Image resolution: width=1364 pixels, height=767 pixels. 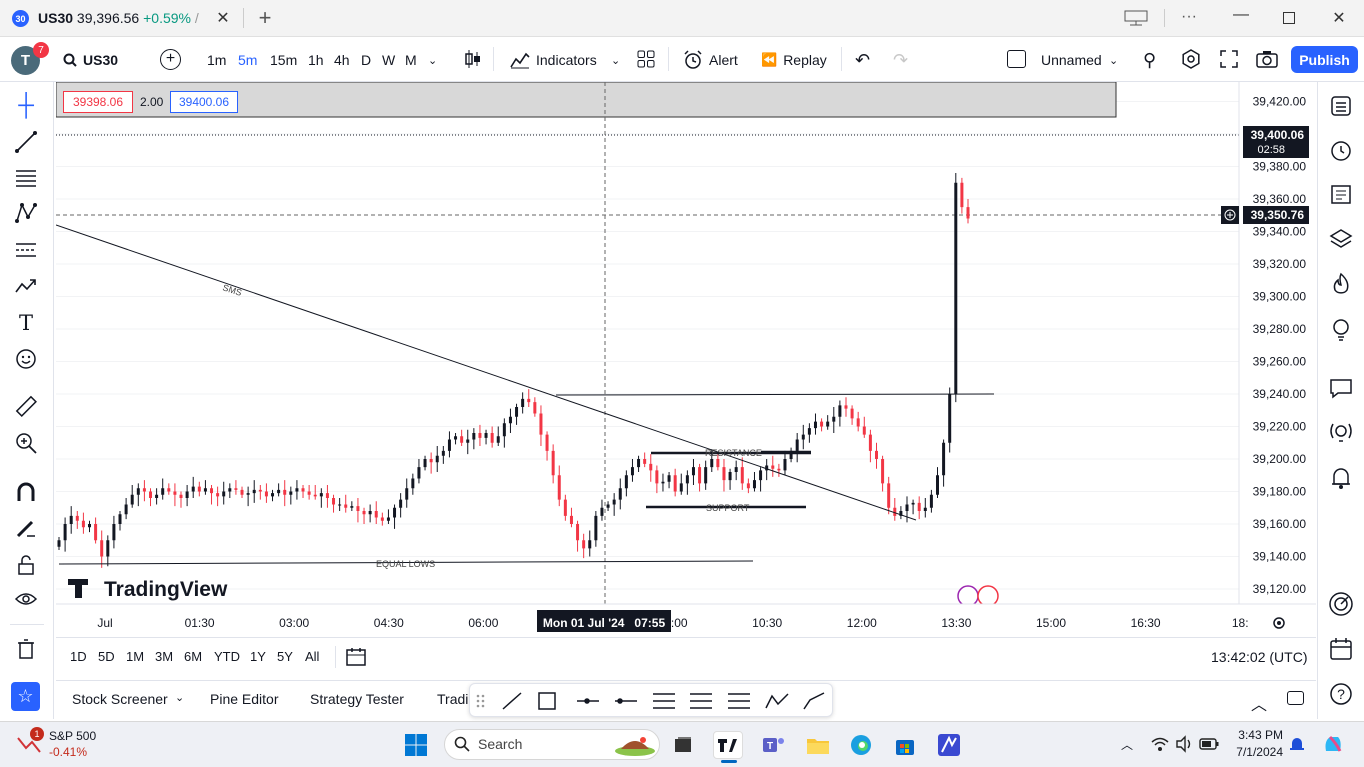 I want to click on symbol-search: US30, so click(x=90, y=60).